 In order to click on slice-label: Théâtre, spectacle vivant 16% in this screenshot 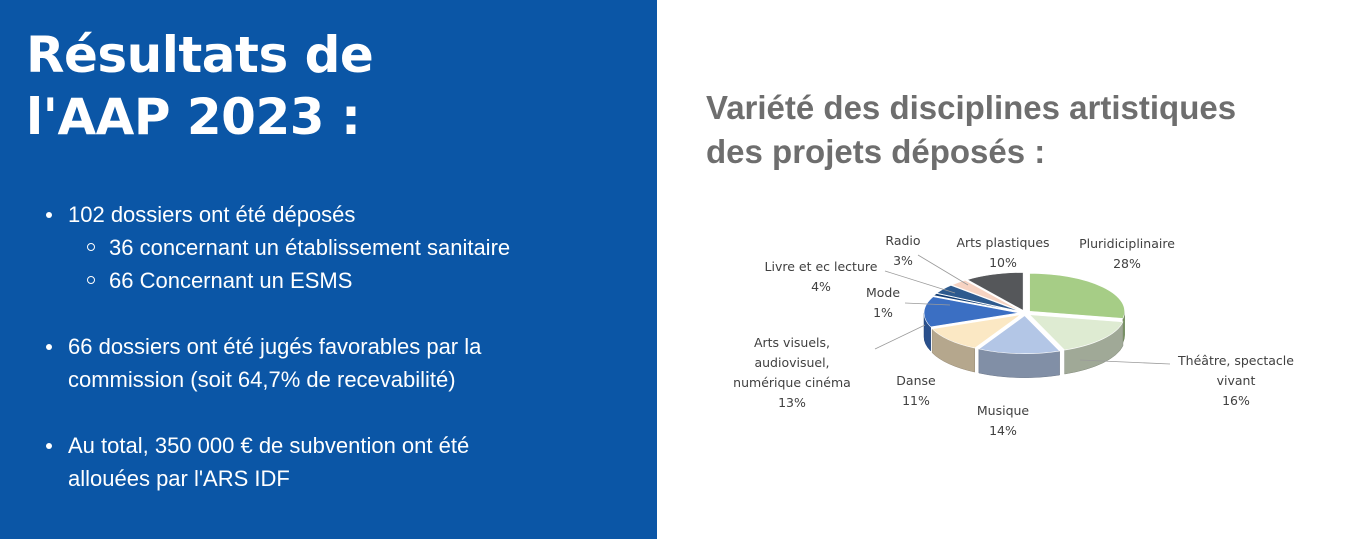, I will do `click(1235, 380)`.